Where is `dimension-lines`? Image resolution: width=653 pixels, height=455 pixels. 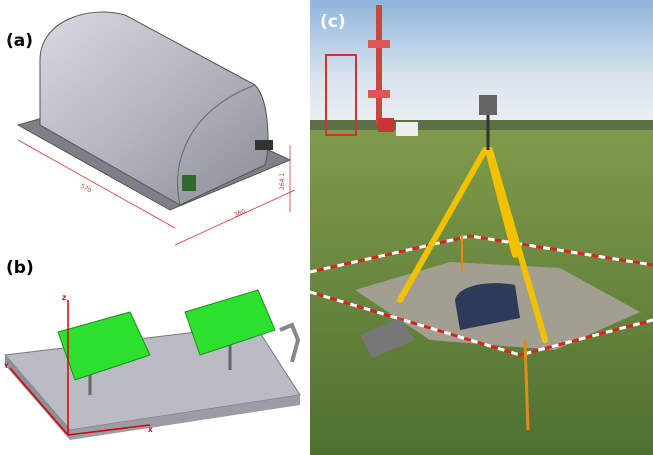
dimension-lines is located at coordinates (156, 192).